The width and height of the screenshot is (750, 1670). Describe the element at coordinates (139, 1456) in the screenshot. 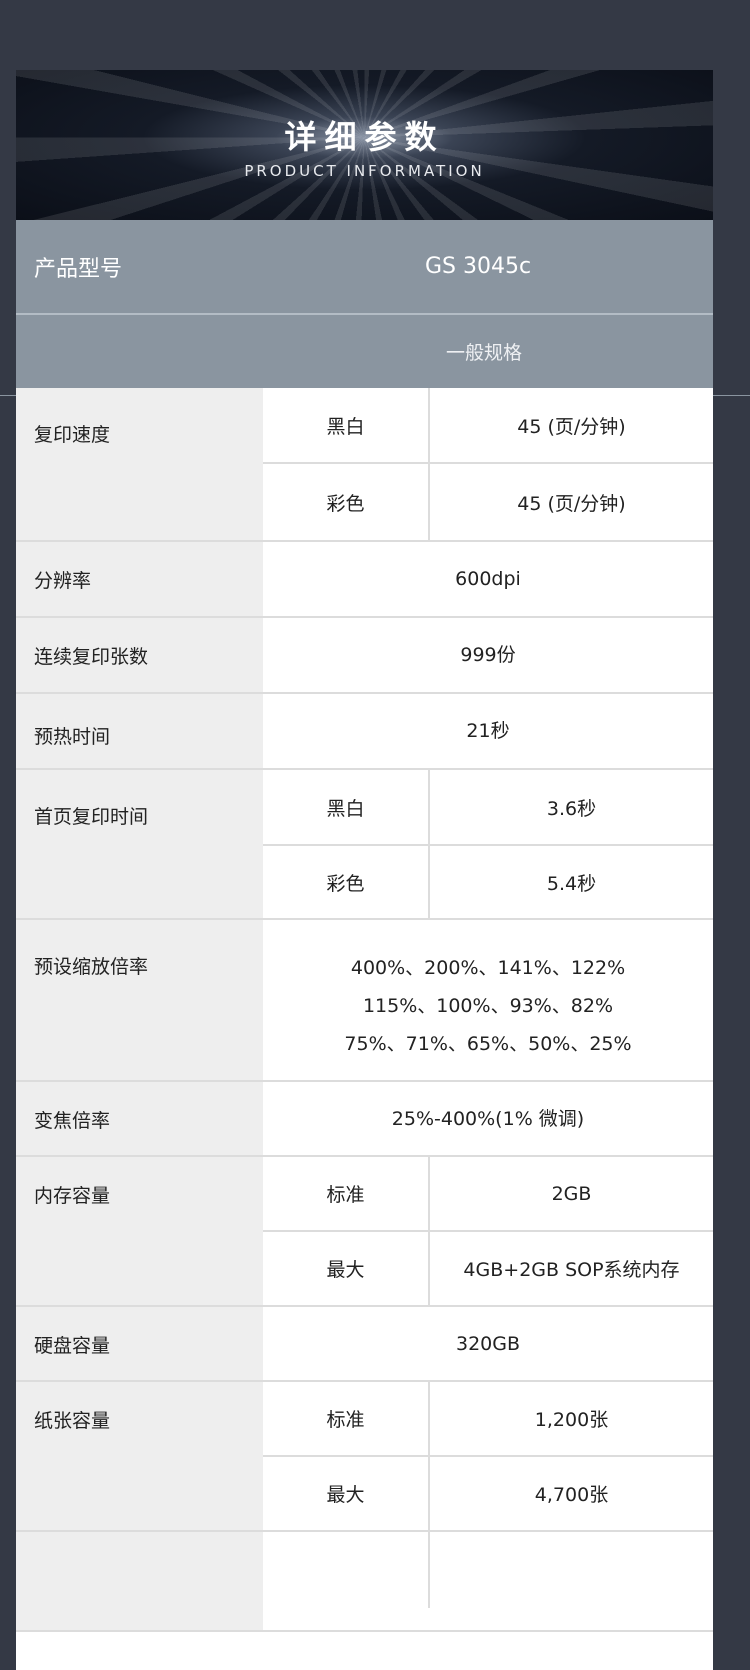

I see `row-label: 纸张容量` at that location.